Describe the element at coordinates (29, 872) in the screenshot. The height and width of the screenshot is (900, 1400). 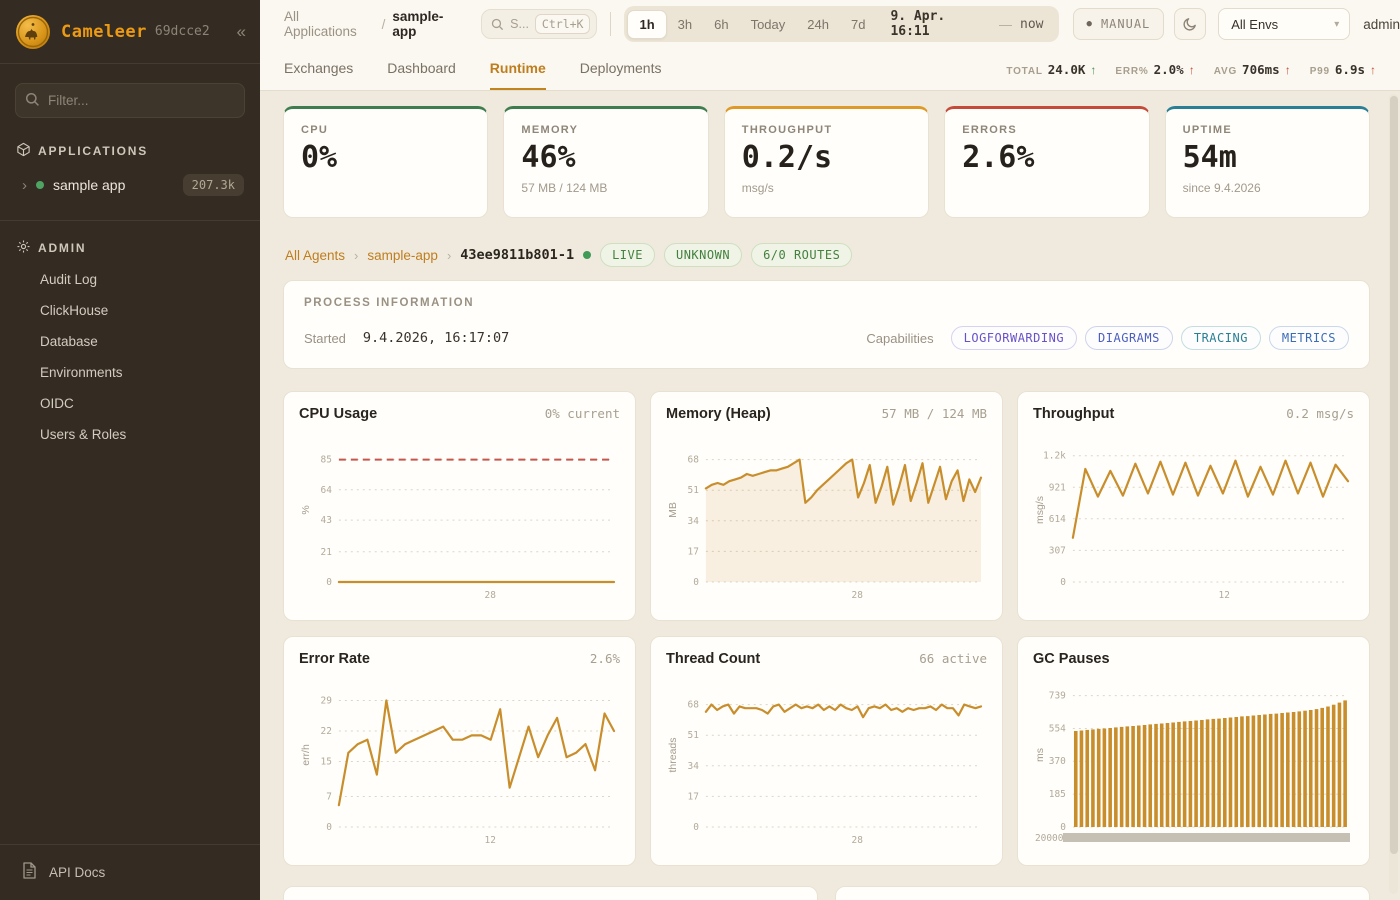
I see `document-icon` at that location.